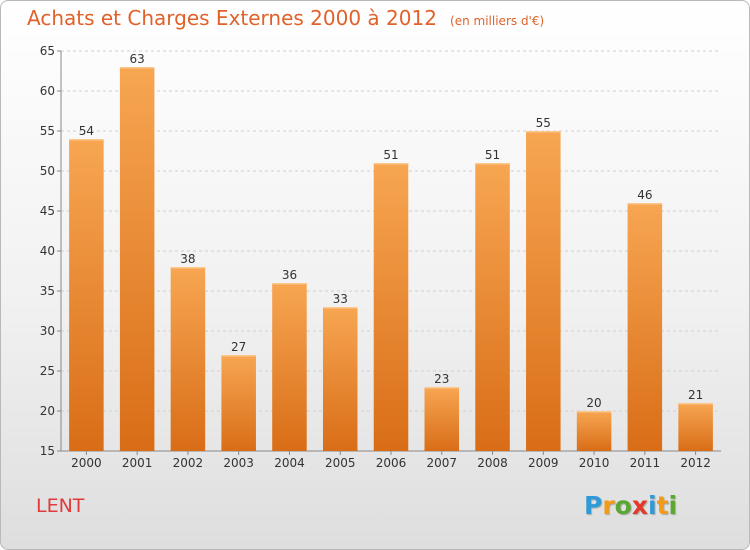 This screenshot has width=750, height=550. Describe the element at coordinates (441, 379) in the screenshot. I see `data-label: 23` at that location.